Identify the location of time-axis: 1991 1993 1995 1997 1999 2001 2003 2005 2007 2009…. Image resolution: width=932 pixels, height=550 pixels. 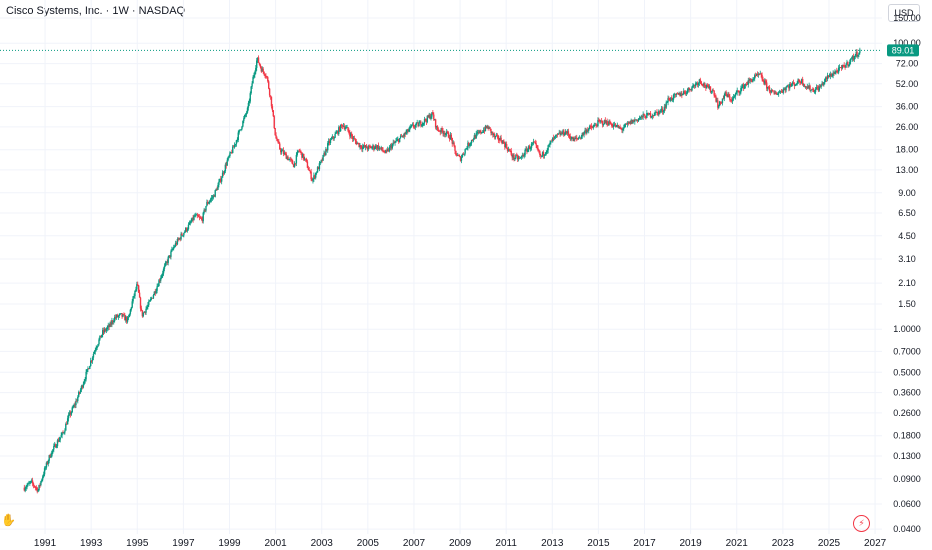
(460, 543).